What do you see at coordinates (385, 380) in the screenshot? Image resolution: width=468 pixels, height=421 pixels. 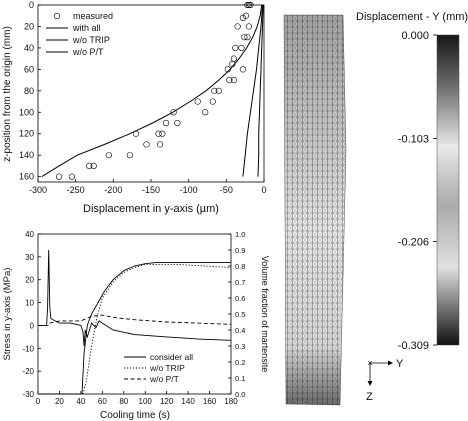 I see `axis-triad: × Y Z` at bounding box center [385, 380].